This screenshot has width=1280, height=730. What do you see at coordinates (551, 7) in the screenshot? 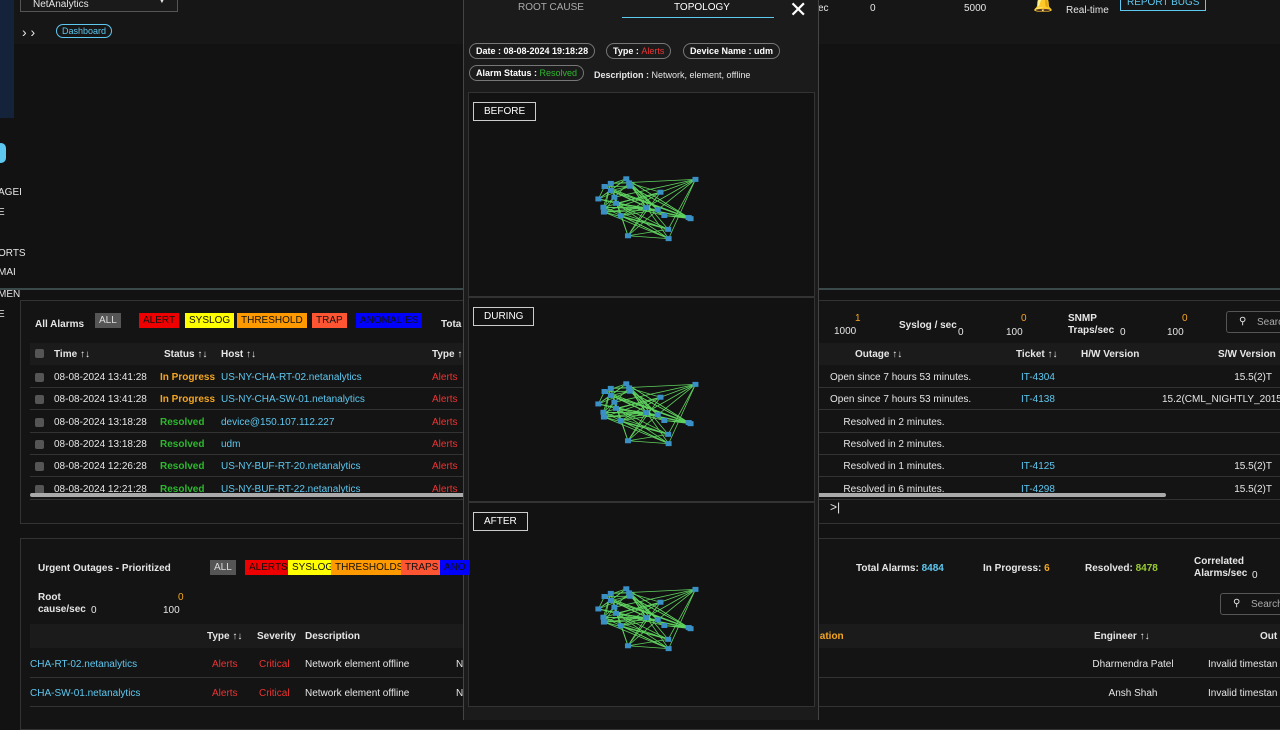
I see `tab: ROOT CAUSE` at bounding box center [551, 7].